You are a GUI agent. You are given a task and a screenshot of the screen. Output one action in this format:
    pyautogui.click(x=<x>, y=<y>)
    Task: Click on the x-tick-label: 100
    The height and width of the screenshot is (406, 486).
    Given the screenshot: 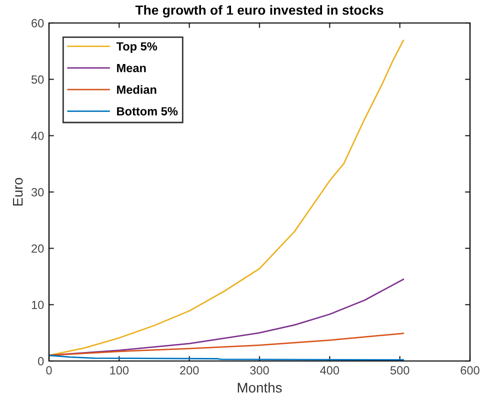 What is the action you would take?
    pyautogui.click(x=119, y=370)
    